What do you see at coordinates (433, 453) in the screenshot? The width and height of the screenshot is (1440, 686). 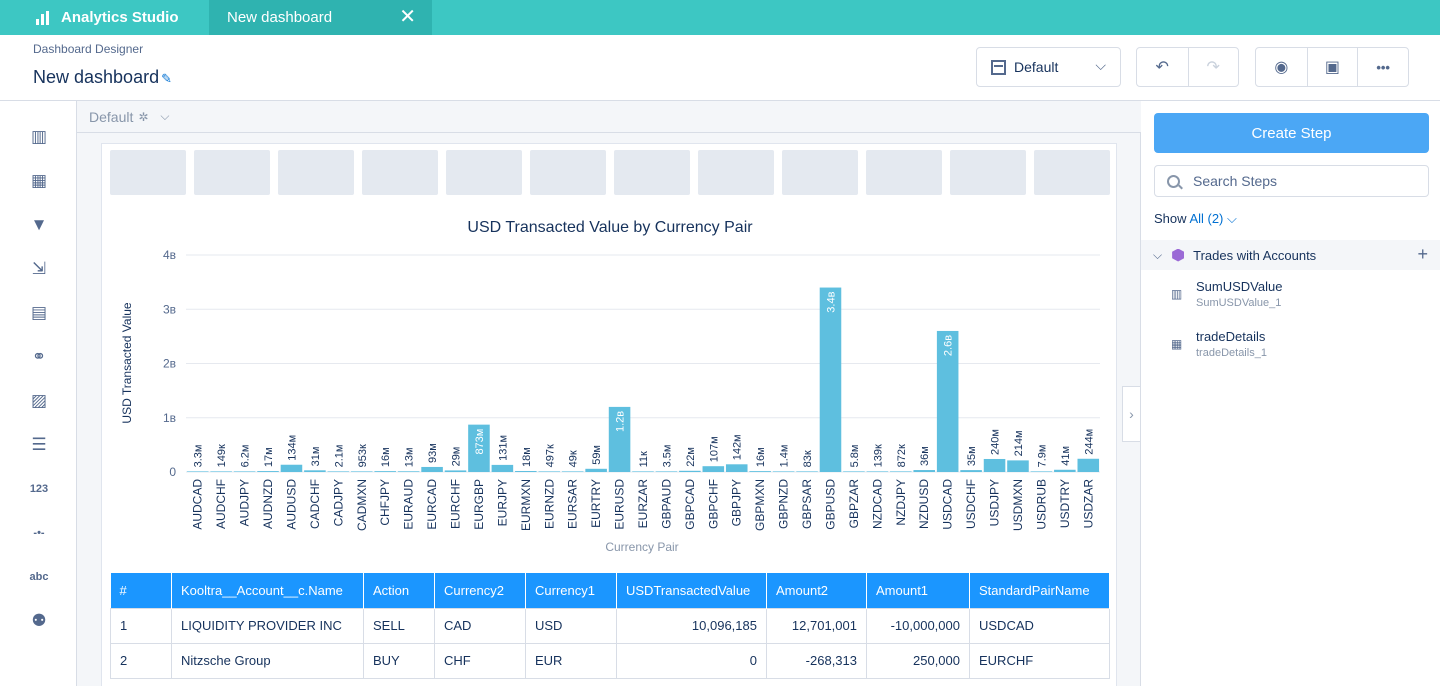 I see `data-label-eurcad: 93м` at bounding box center [433, 453].